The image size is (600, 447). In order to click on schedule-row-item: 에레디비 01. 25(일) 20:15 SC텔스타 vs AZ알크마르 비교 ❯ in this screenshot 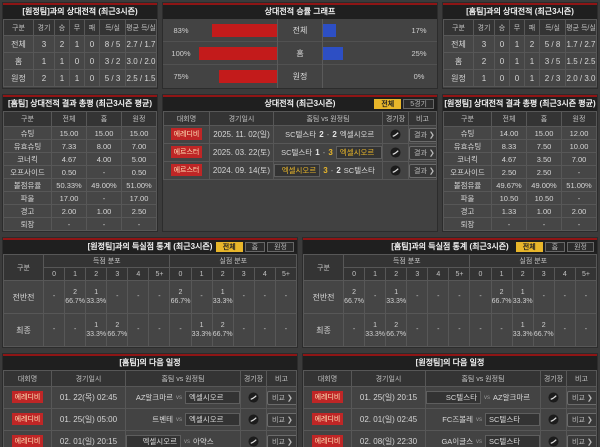, I will do `click(450, 397)`.